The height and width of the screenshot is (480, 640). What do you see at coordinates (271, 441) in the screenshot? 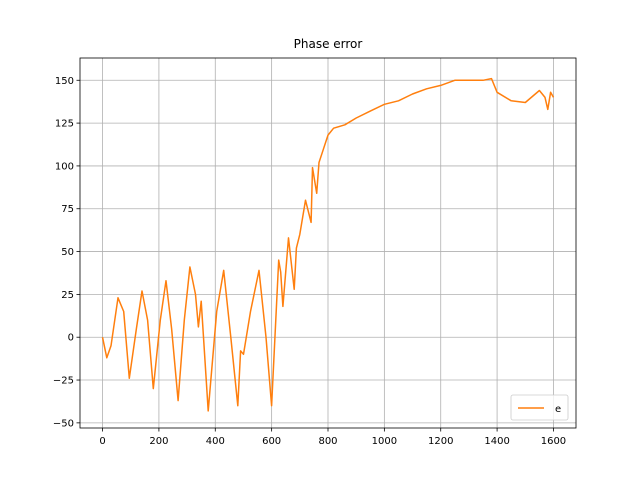
I see `x-tick-label: 600` at bounding box center [271, 441].